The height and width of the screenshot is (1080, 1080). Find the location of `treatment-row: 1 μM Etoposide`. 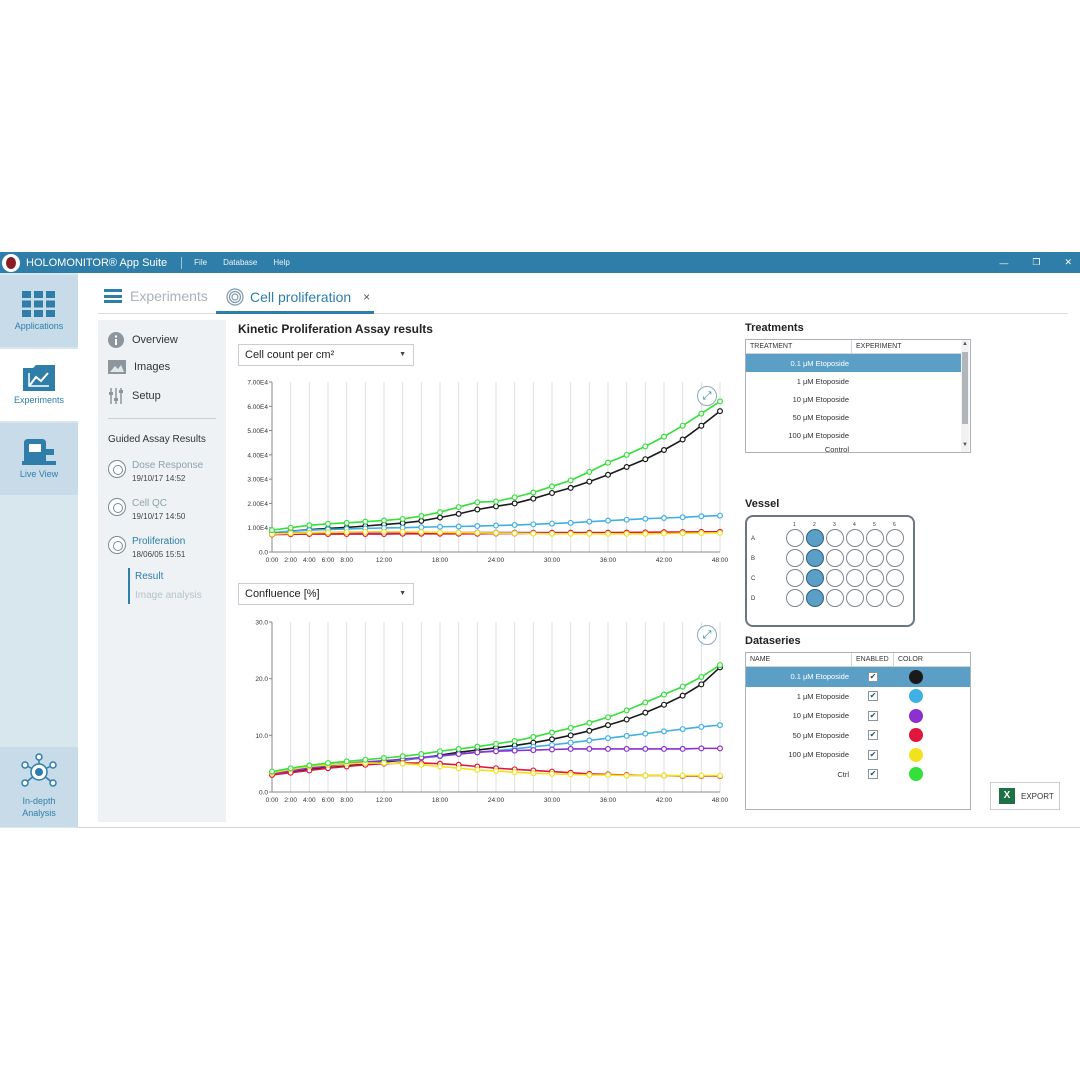

treatment-row: 1 μM Etoposide is located at coordinates (854, 381).